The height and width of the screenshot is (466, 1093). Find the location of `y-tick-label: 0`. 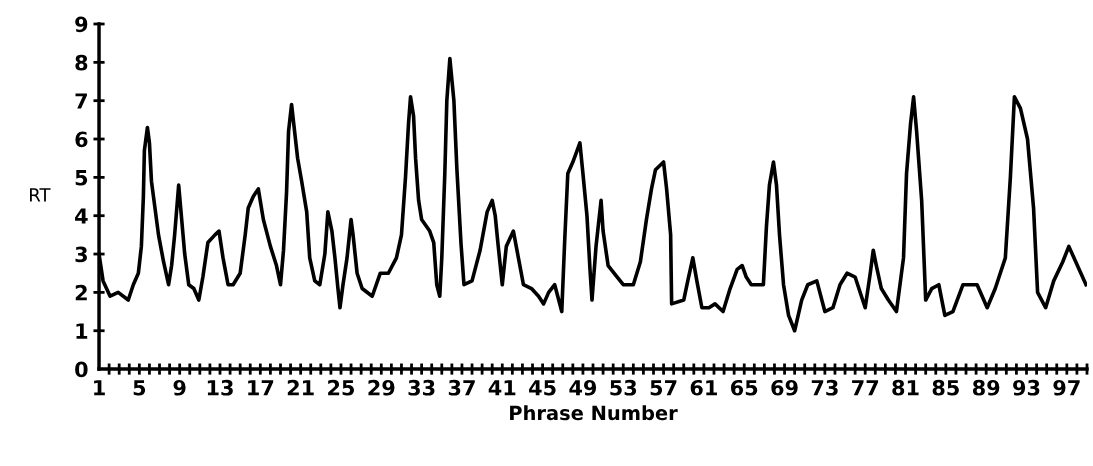

y-tick-label: 0 is located at coordinates (81, 369).